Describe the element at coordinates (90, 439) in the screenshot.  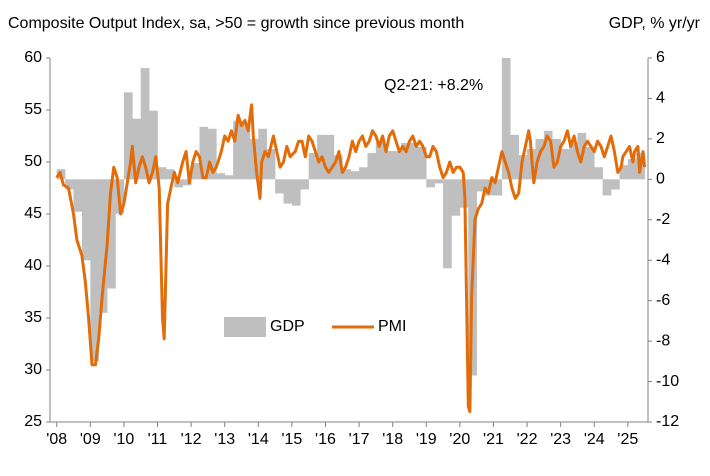
I see `x-tick-label: '09` at that location.